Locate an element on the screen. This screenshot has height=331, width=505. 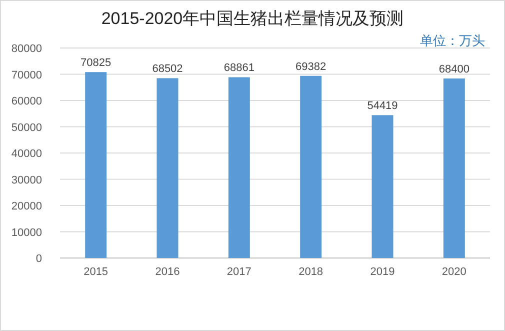
y-tick-label: 50000 is located at coordinates (26, 128).